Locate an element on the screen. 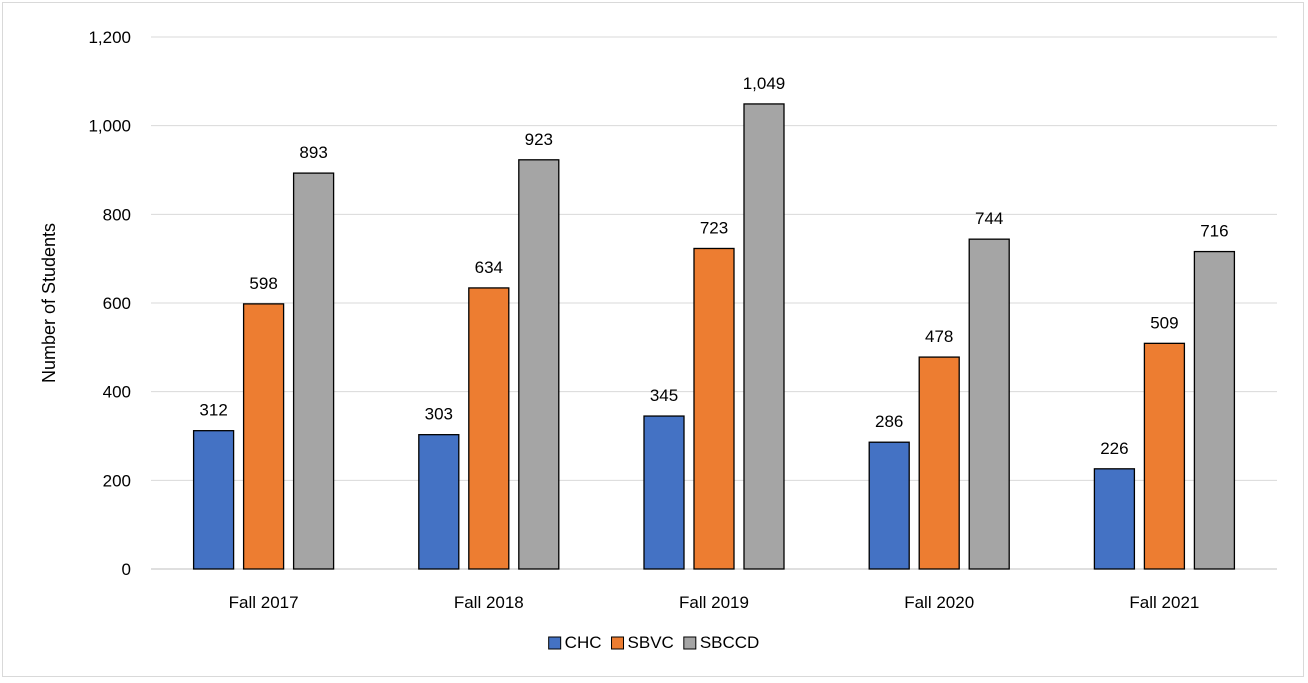  y-tick-label: 800 is located at coordinates (117, 214).